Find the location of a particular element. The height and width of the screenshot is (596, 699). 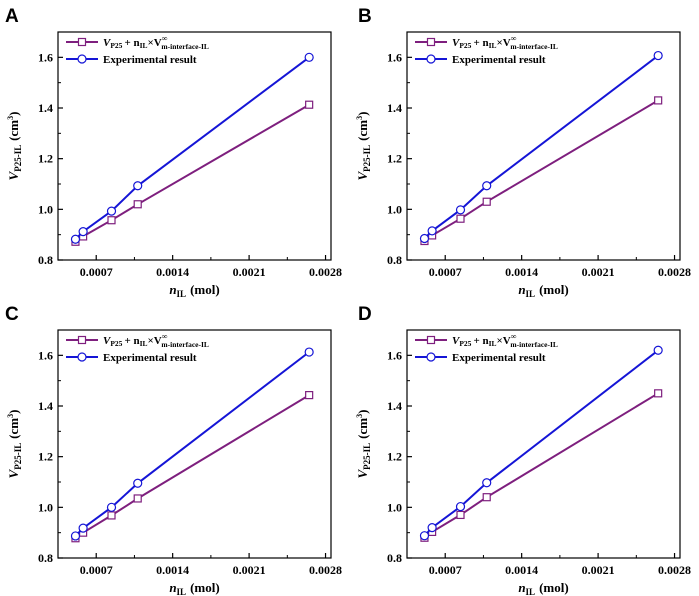

y-axis-label: VP25-IL (cm3) is located at coordinates (14, 146).